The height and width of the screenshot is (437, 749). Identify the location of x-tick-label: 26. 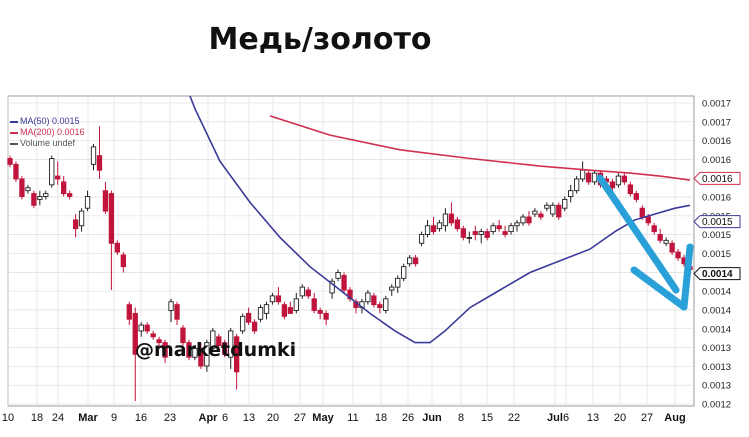
(408, 418).